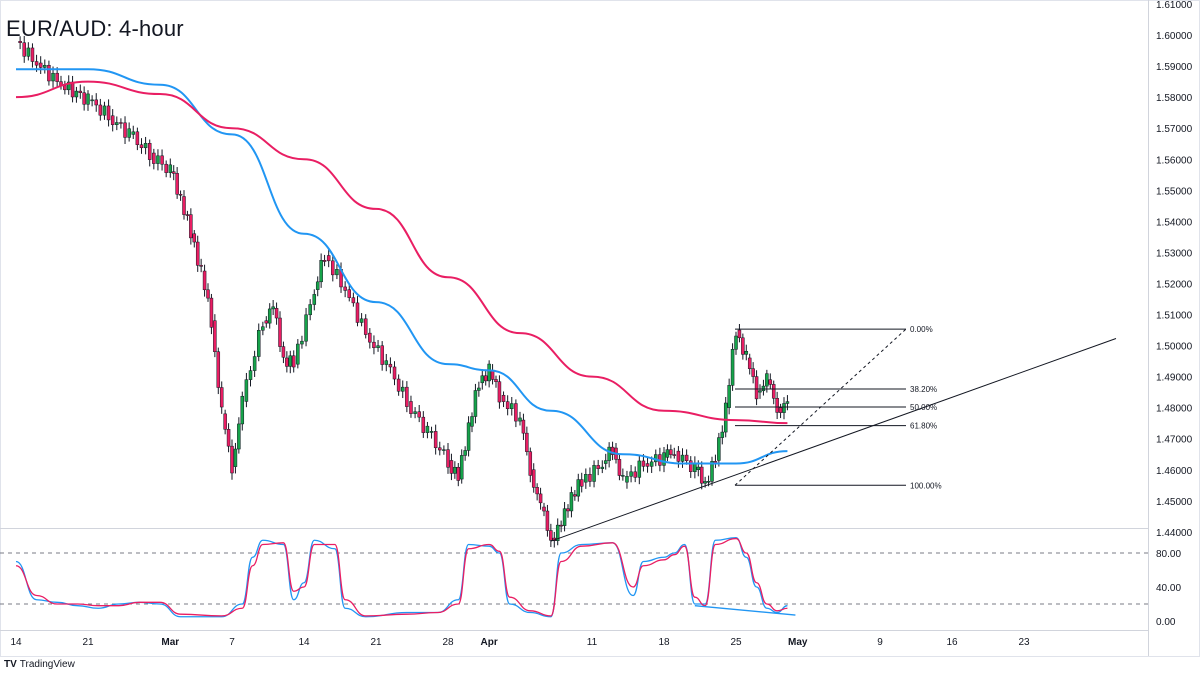 The width and height of the screenshot is (1200, 680). What do you see at coordinates (745, 610) in the screenshot?
I see `oscillator-divergence-line` at bounding box center [745, 610].